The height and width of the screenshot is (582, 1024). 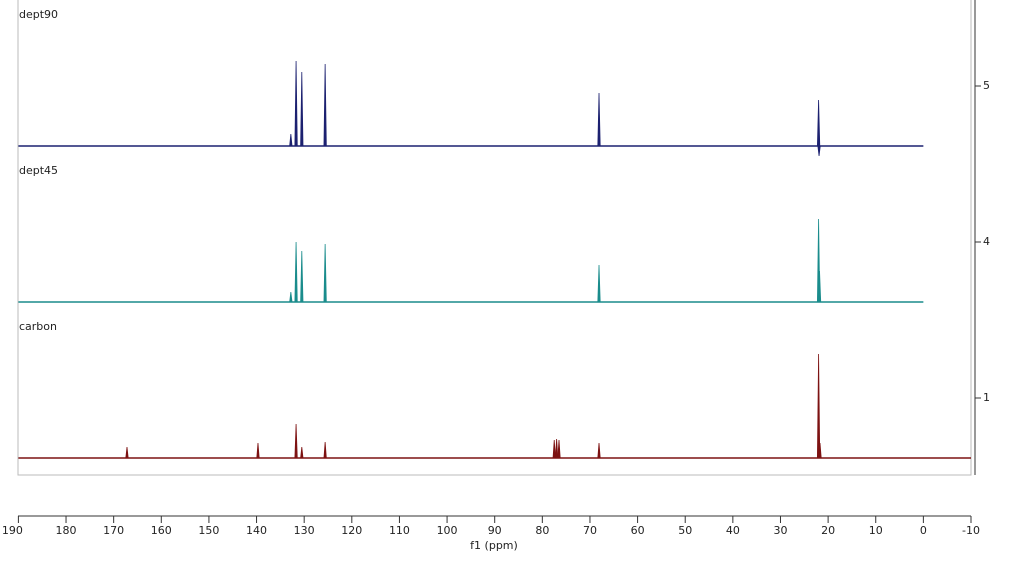 I want to click on spectrum-label: dept45, so click(x=38, y=170).